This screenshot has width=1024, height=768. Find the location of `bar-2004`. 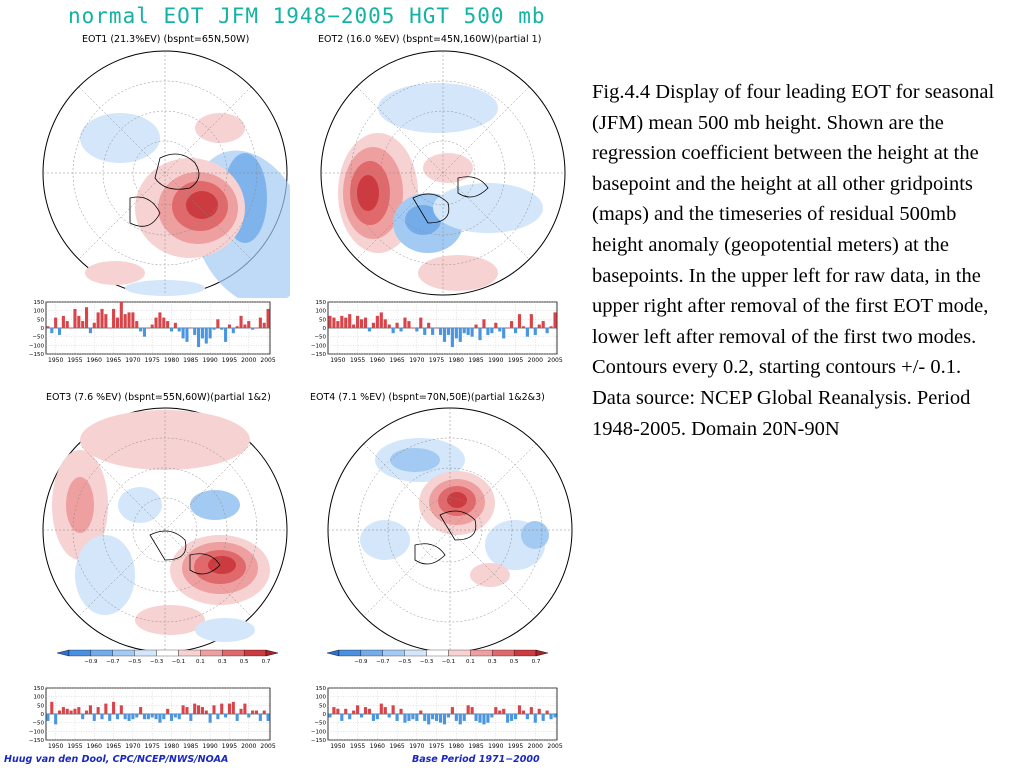

bar-2004 is located at coordinates (264, 712).